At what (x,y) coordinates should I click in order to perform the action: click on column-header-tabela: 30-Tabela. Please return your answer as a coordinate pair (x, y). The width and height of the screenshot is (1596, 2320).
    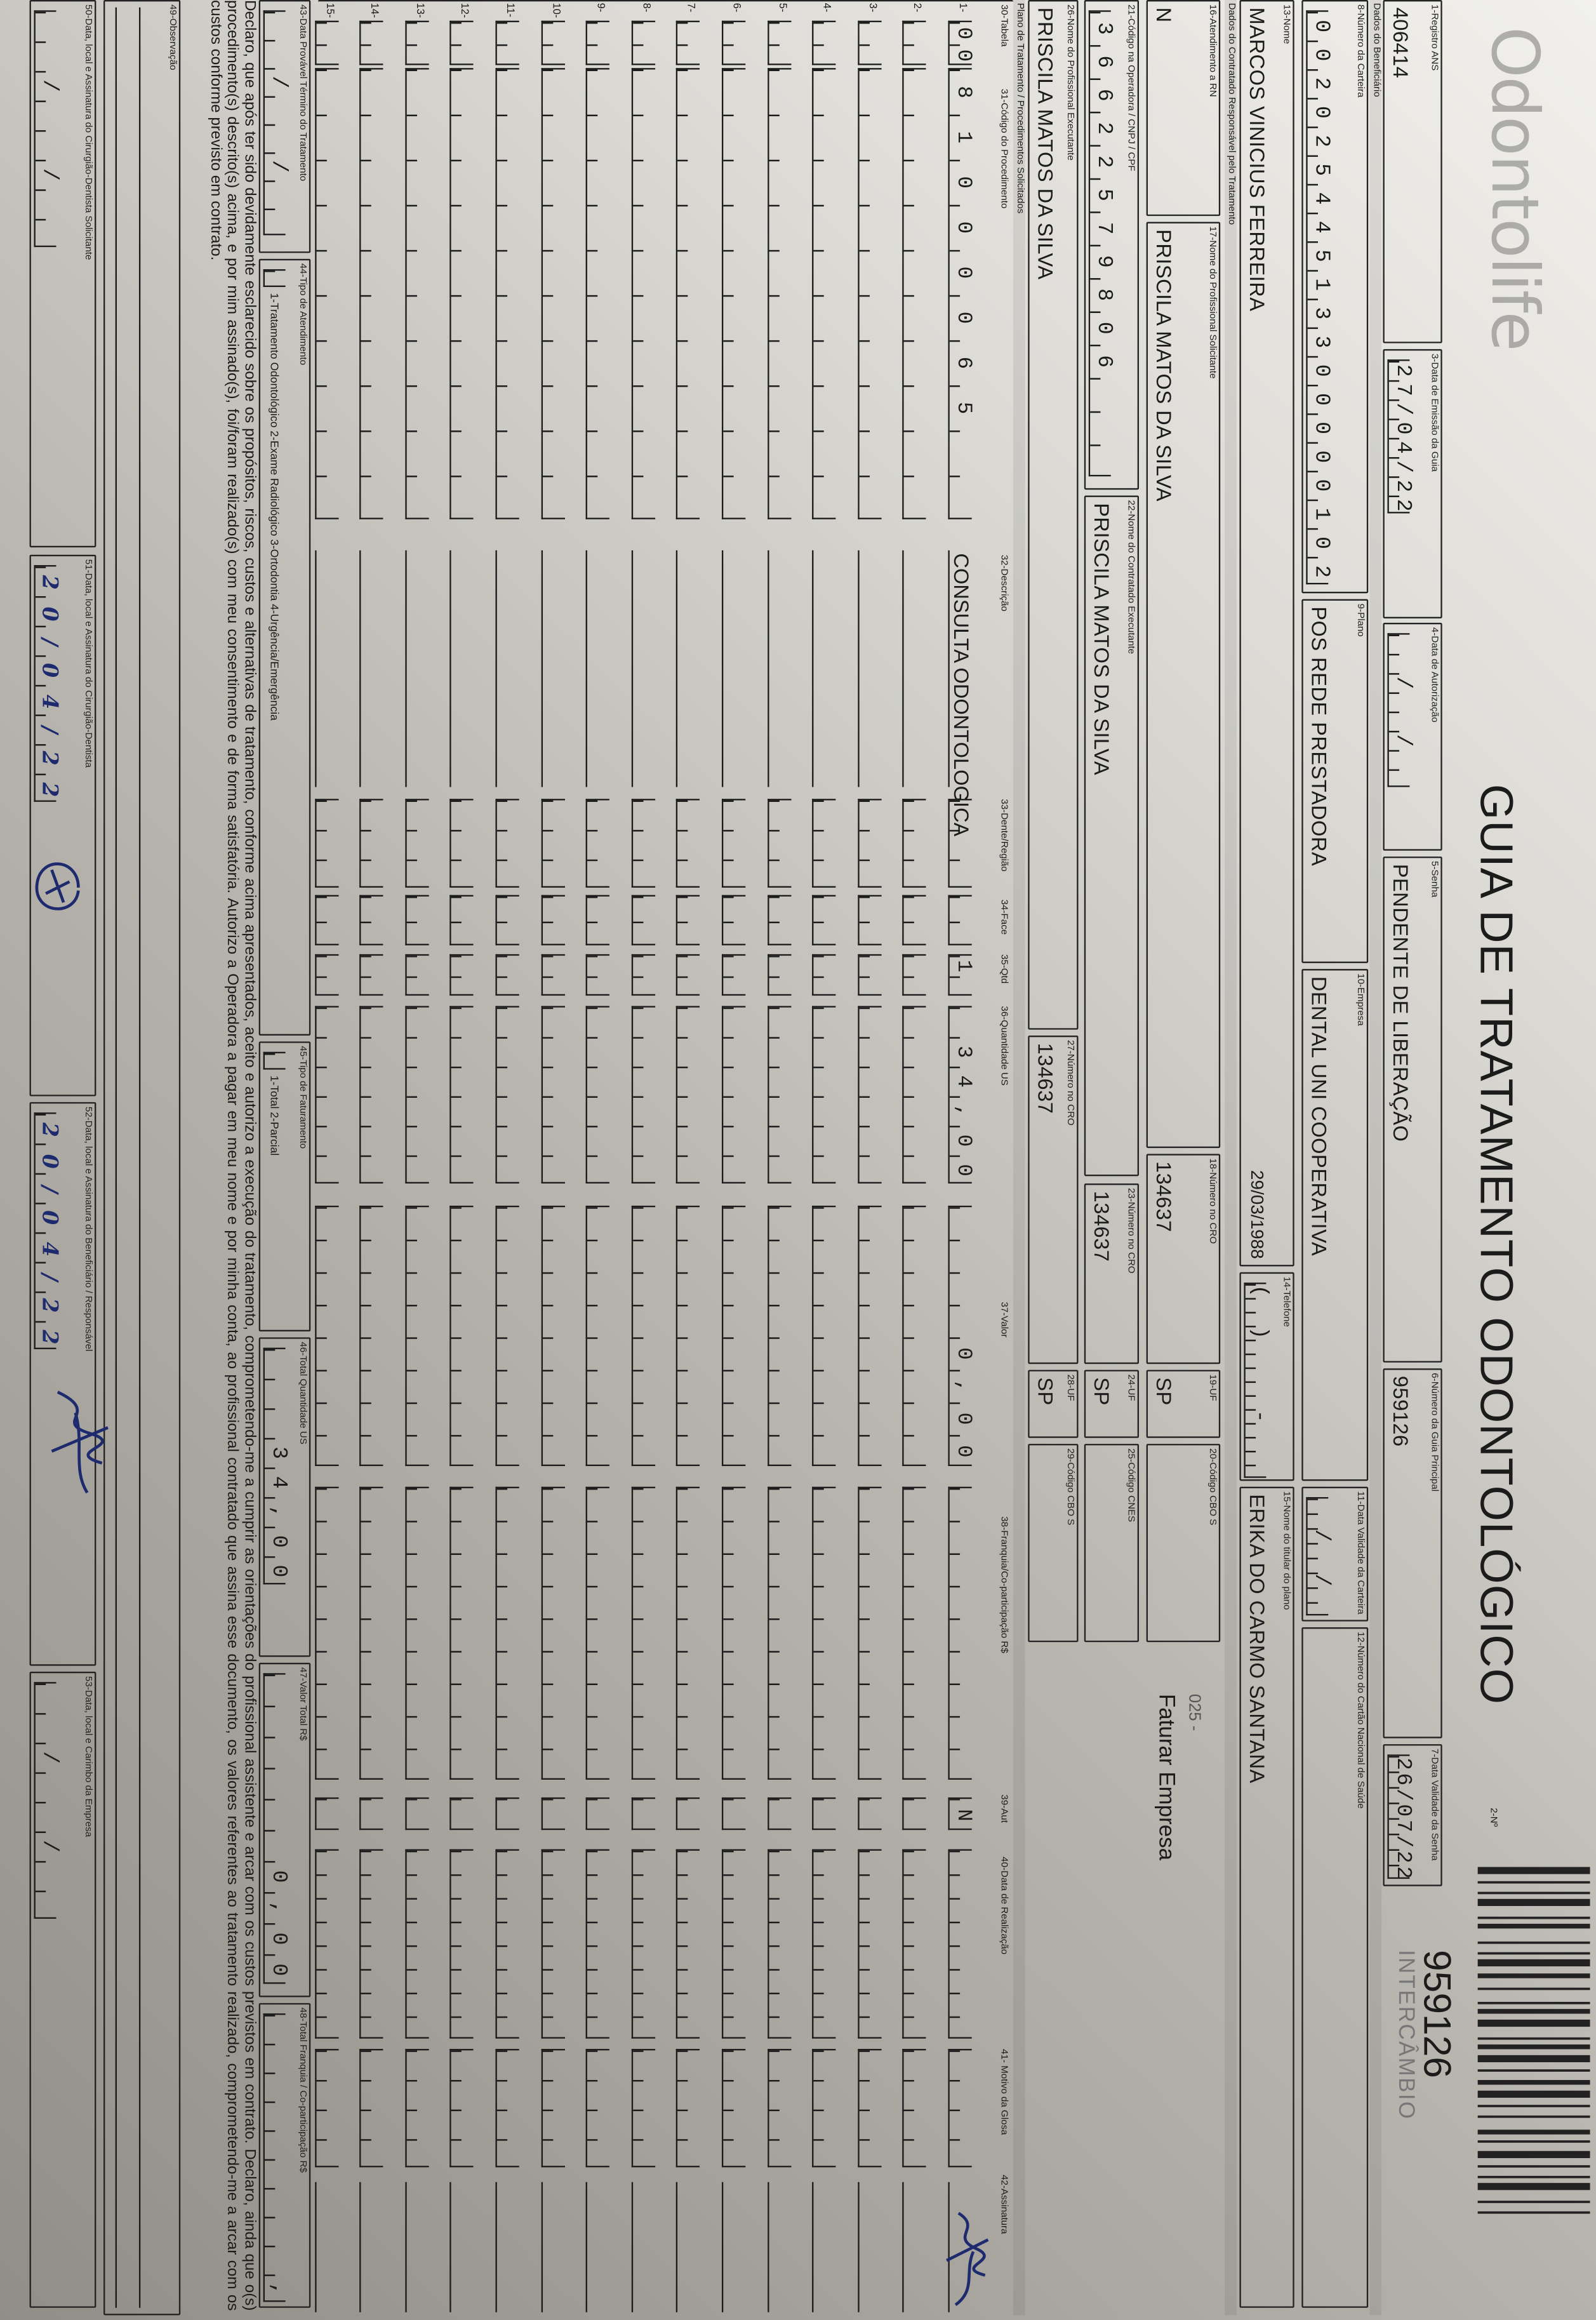
    Looking at the image, I should click on (1003, 25).